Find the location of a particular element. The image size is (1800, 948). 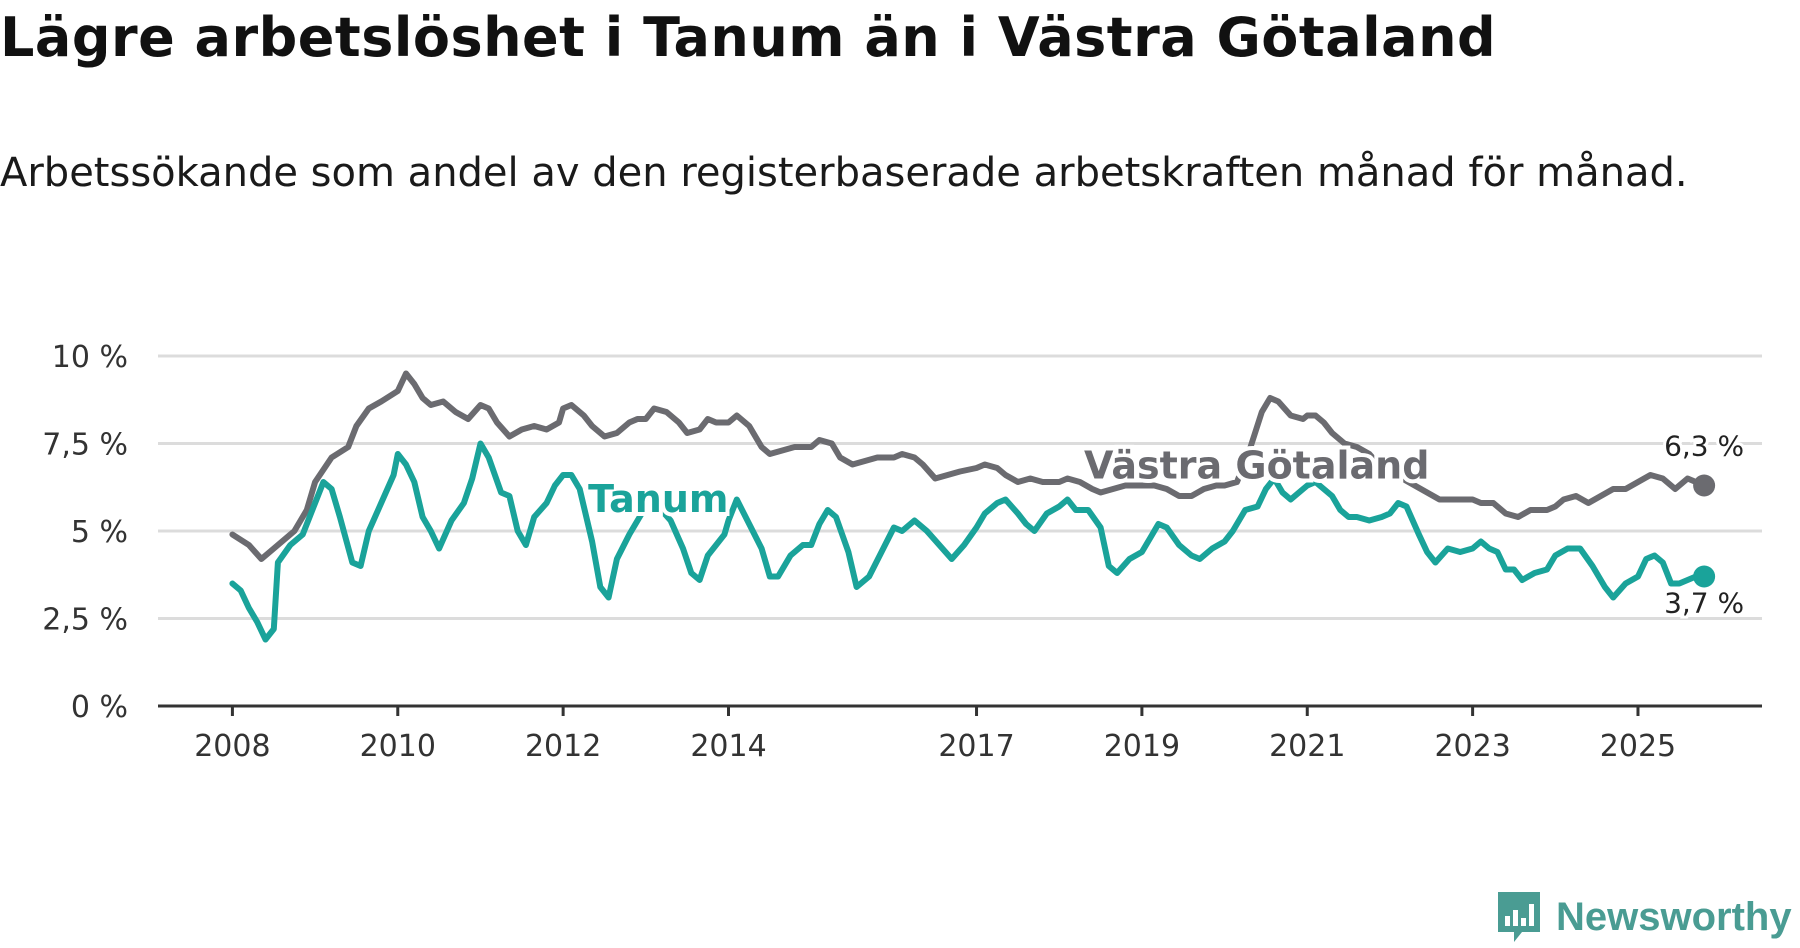

newsworthy-logo-icon is located at coordinates (1519, 917).